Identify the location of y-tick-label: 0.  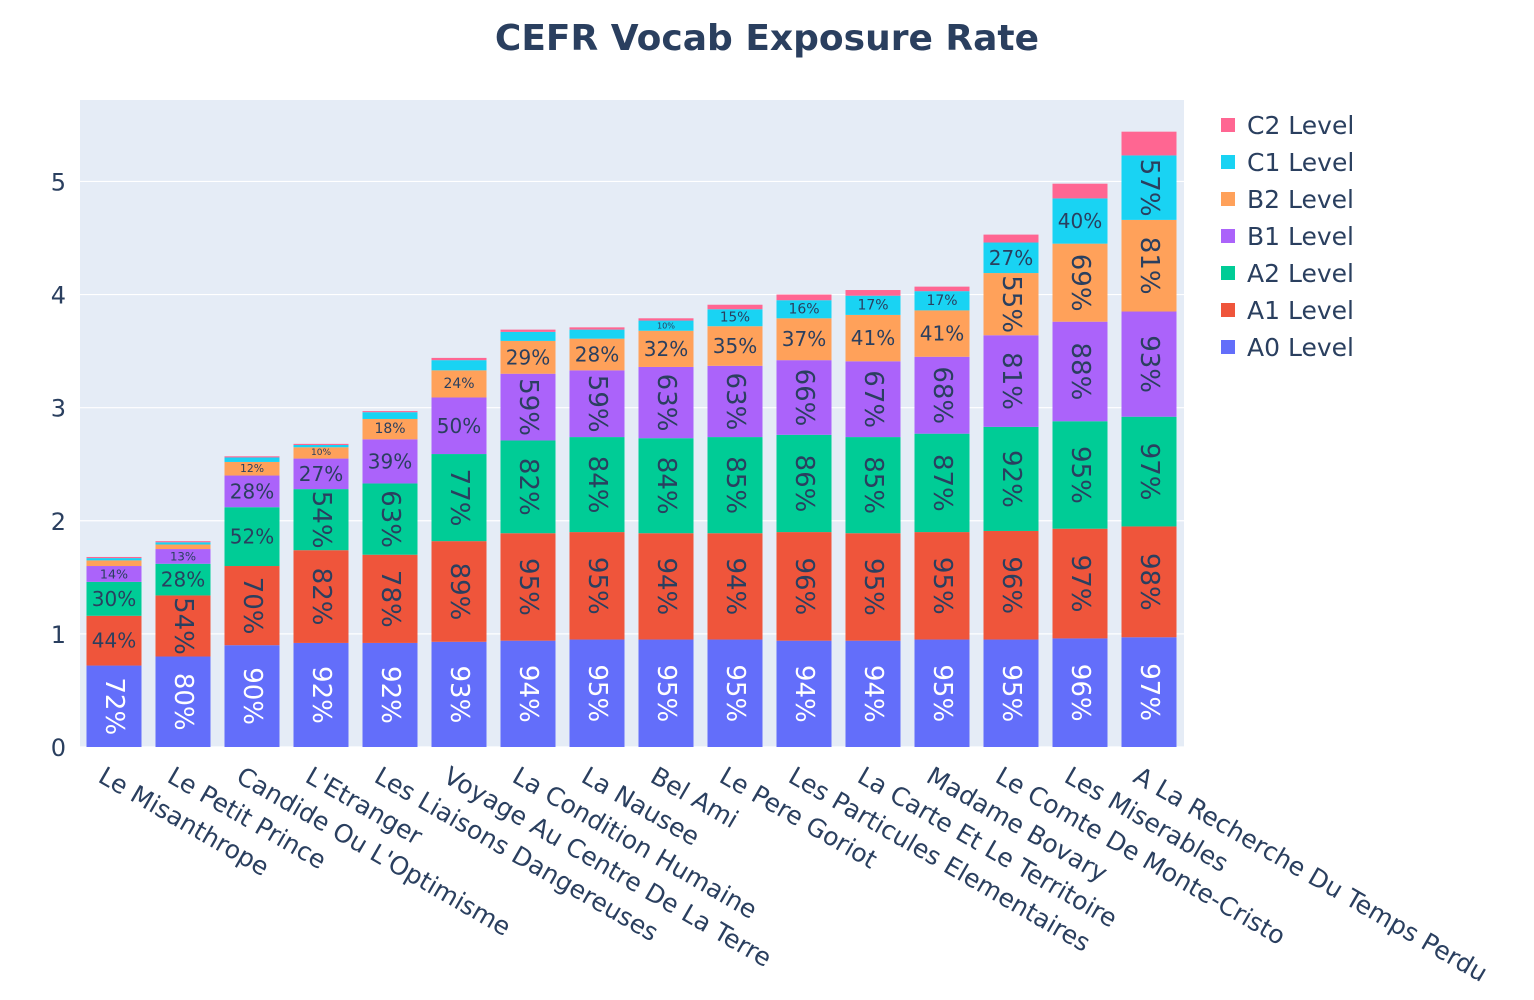
(58, 748).